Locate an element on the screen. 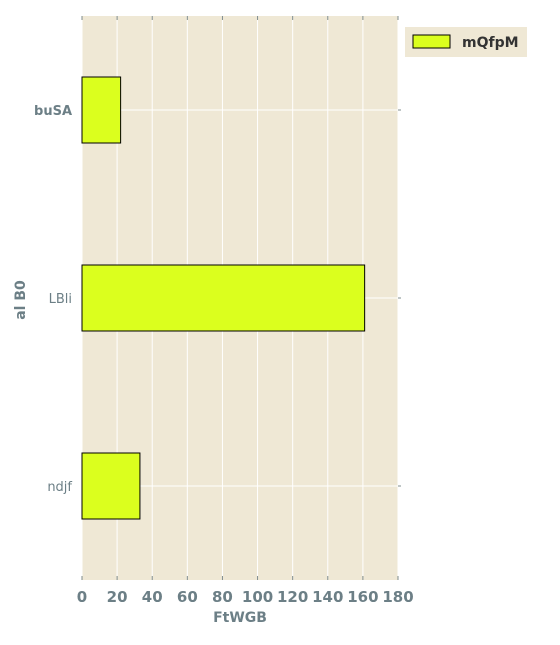 This screenshot has width=560, height=645. y-tick-label: LBli is located at coordinates (60, 299).